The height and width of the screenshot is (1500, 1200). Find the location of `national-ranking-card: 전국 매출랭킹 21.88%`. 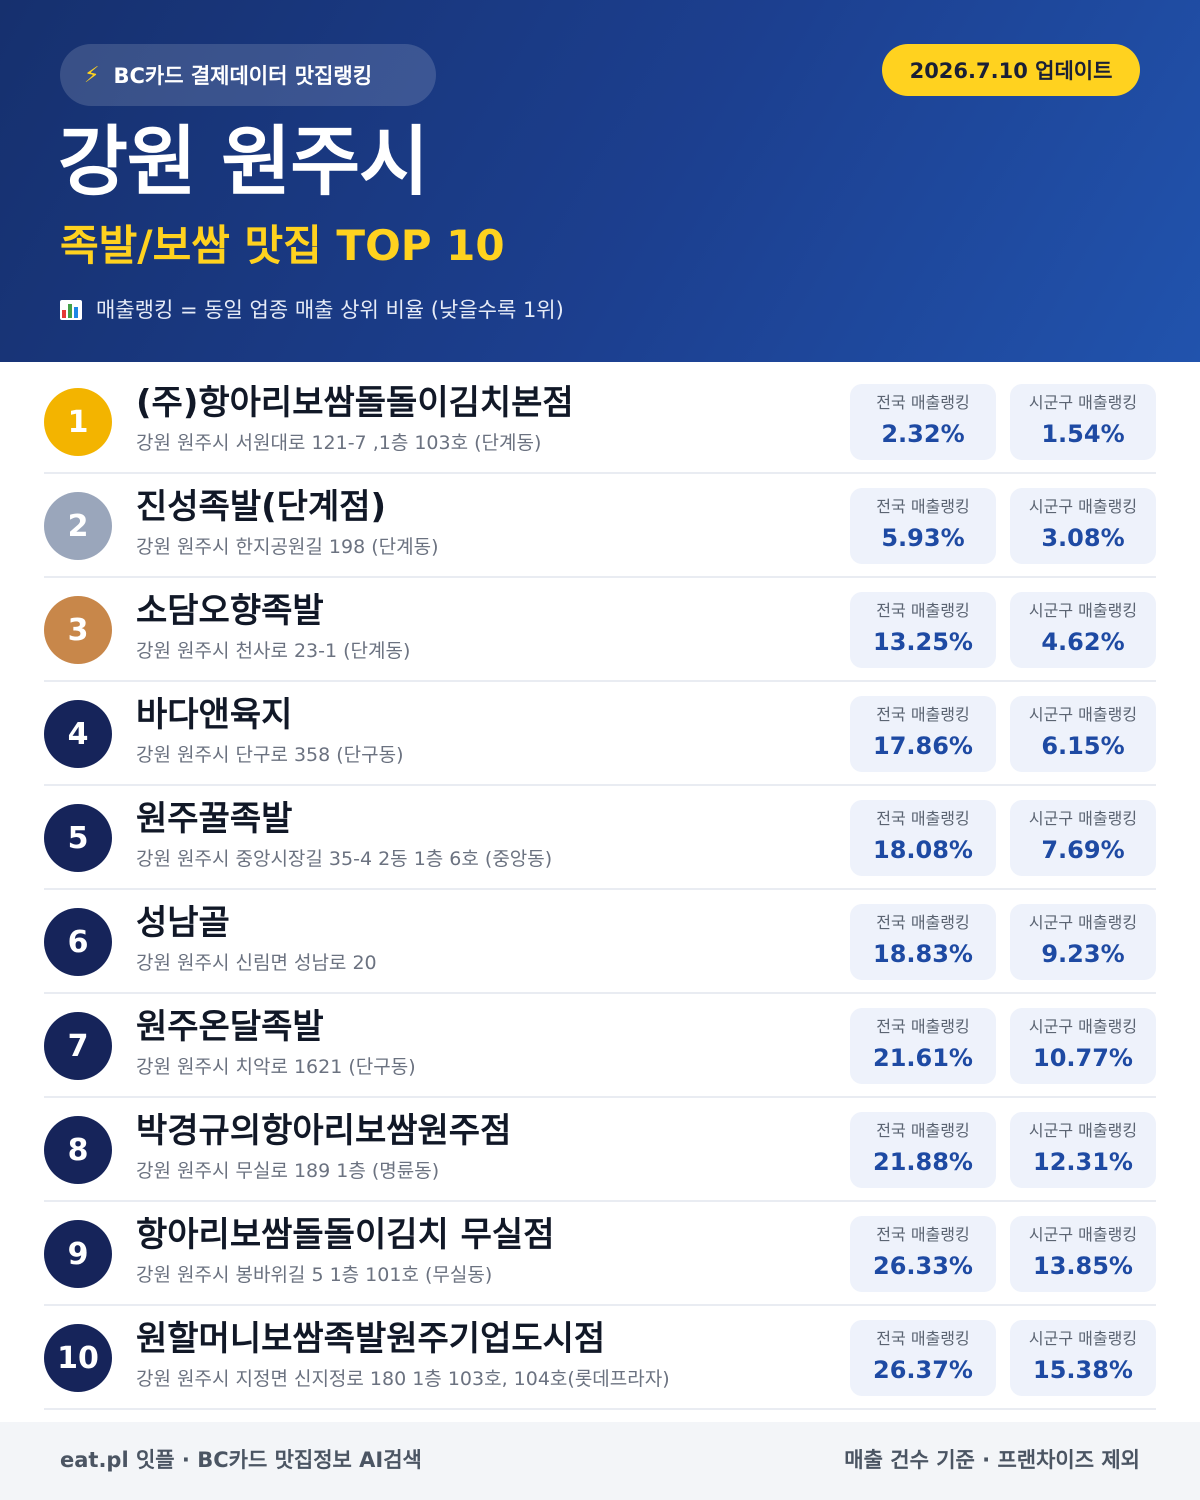

national-ranking-card: 전국 매출랭킹 21.88% is located at coordinates (923, 1150).